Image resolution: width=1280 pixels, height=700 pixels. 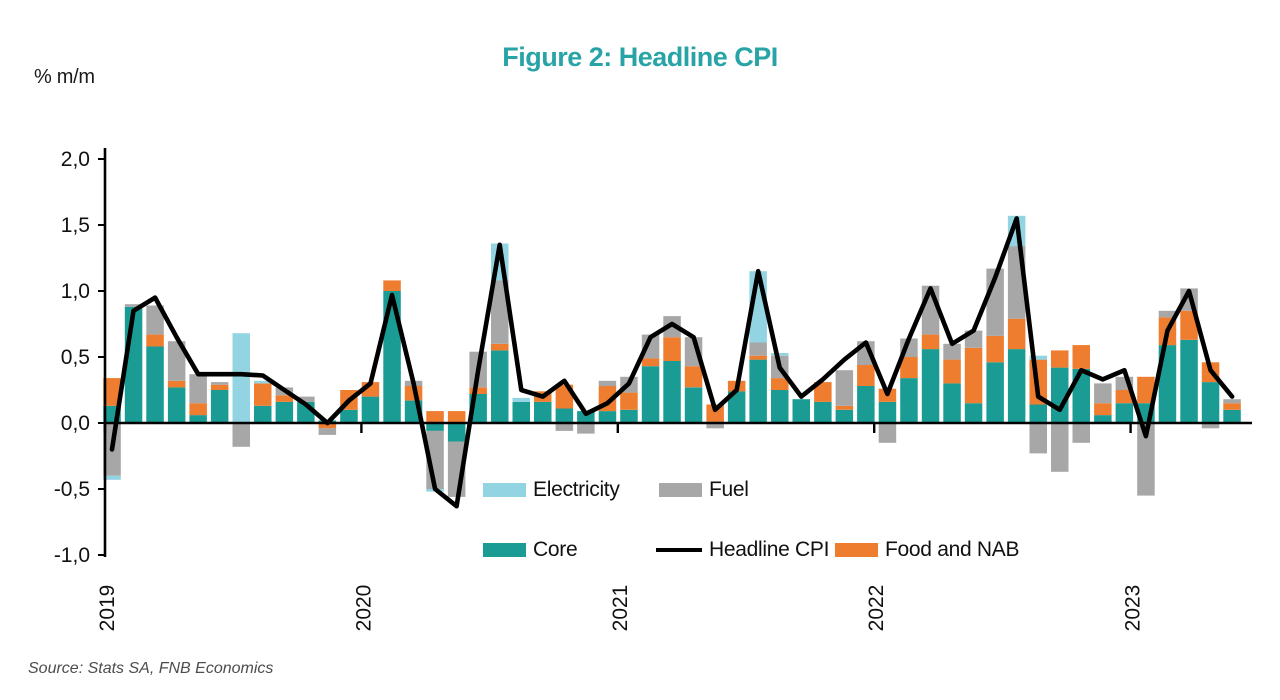 I want to click on legend-label: Electricity, so click(x=576, y=489).